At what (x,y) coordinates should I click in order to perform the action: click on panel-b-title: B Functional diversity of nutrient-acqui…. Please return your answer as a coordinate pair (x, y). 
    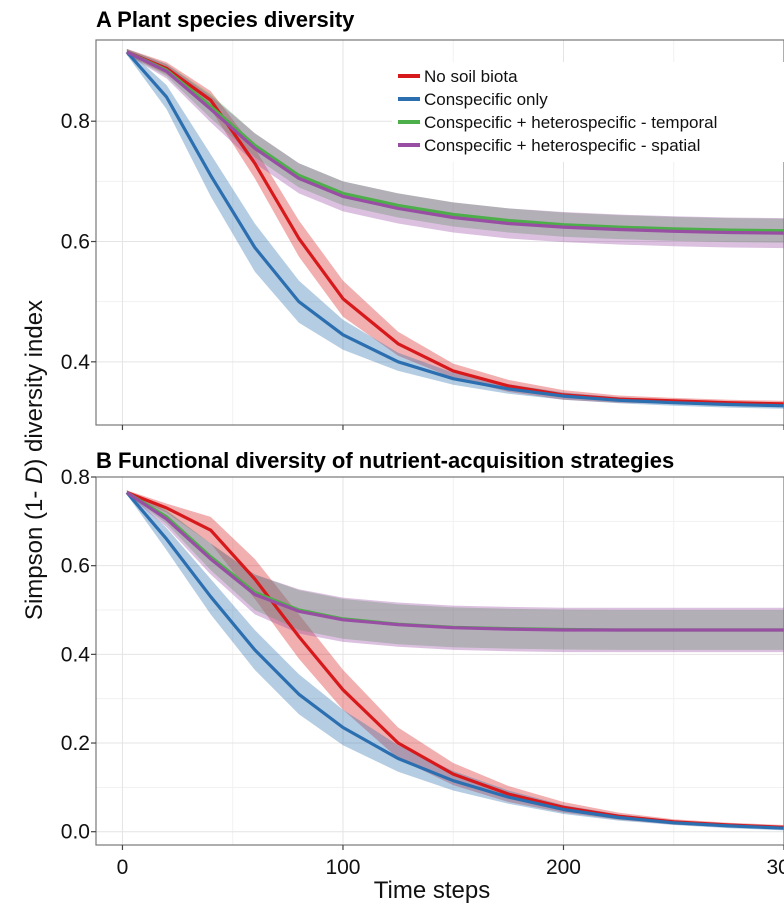
    Looking at the image, I should click on (385, 460).